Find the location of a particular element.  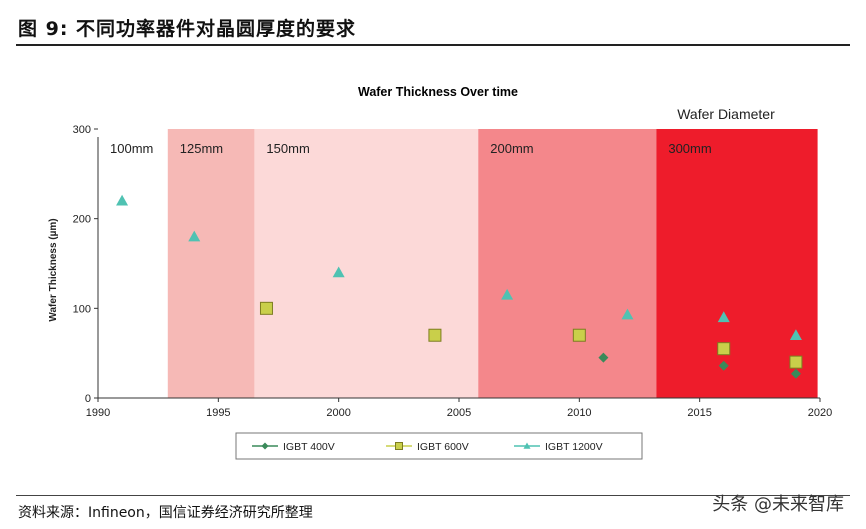

legend: IGBT 400V IGBT 600V IGBT 1200V is located at coordinates (439, 446).